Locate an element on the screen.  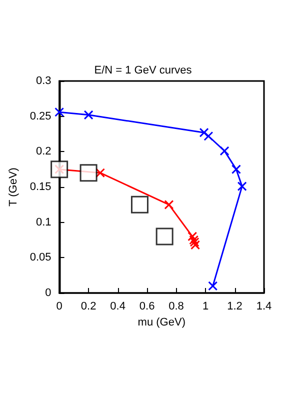
y-tick-label: 0.2 is located at coordinates (44, 152).